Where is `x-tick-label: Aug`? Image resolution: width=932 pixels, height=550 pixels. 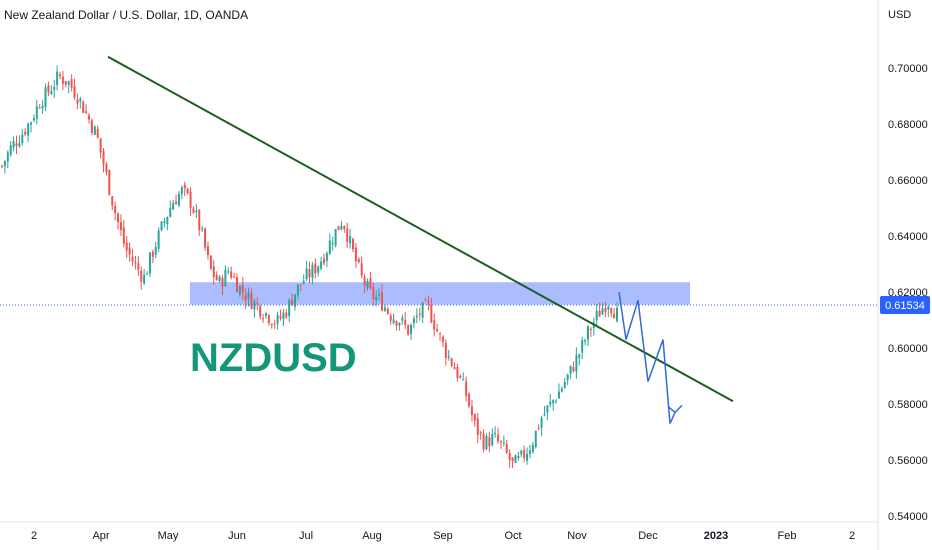
x-tick-label: Aug is located at coordinates (372, 536).